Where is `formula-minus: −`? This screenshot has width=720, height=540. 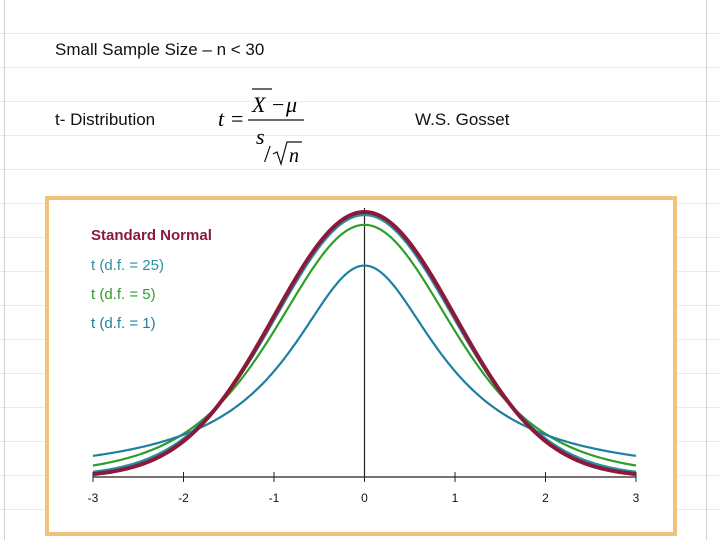
formula-minus: − is located at coordinates (278, 104).